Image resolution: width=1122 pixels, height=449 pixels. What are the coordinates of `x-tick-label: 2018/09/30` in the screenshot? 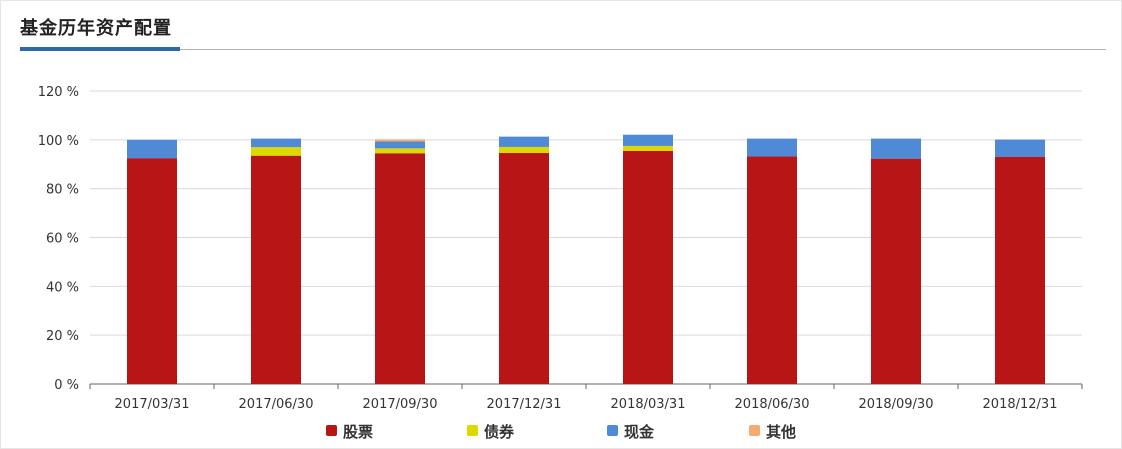 It's located at (896, 404).